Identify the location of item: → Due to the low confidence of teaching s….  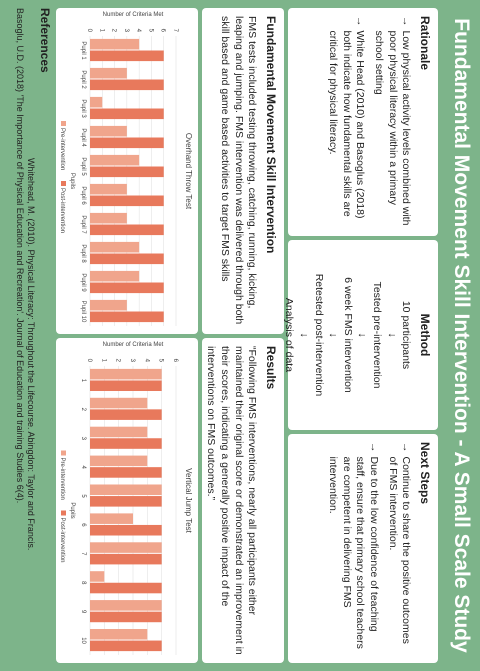
(353, 548).